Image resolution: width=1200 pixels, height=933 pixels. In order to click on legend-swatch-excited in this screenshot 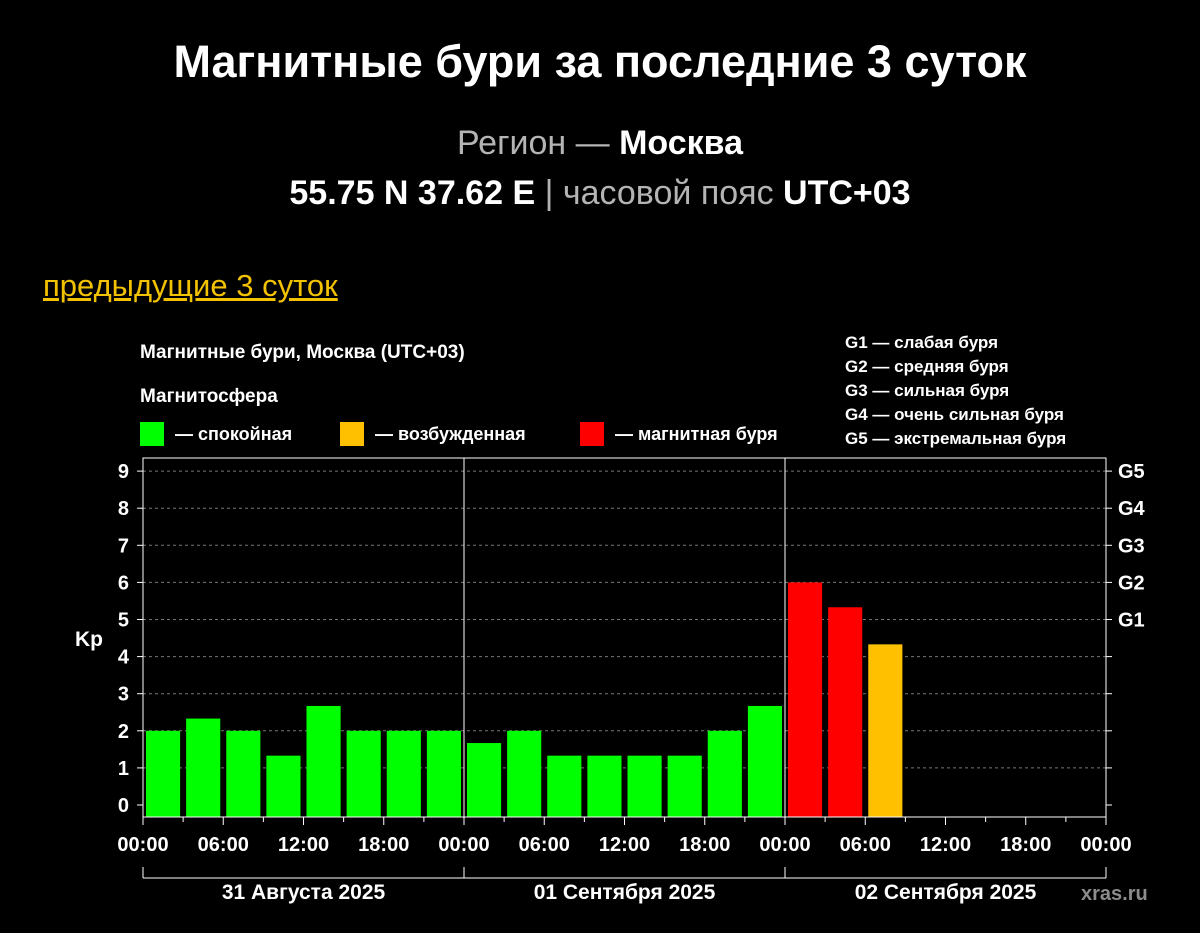, I will do `click(352, 434)`.